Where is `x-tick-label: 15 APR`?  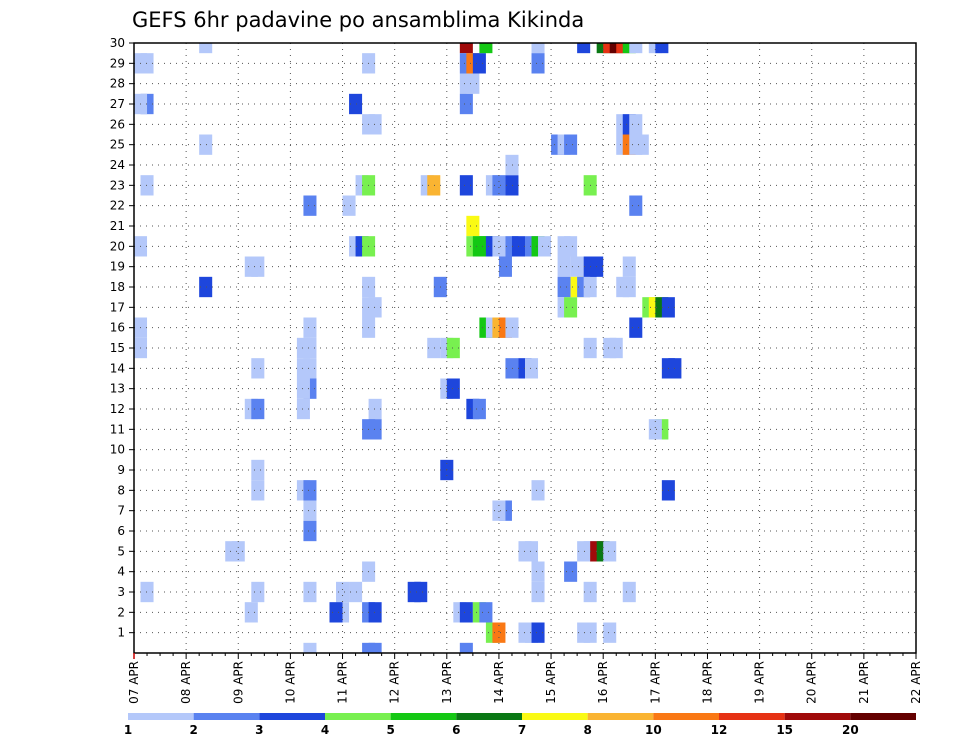
x-tick-label: 15 APR is located at coordinates (551, 682).